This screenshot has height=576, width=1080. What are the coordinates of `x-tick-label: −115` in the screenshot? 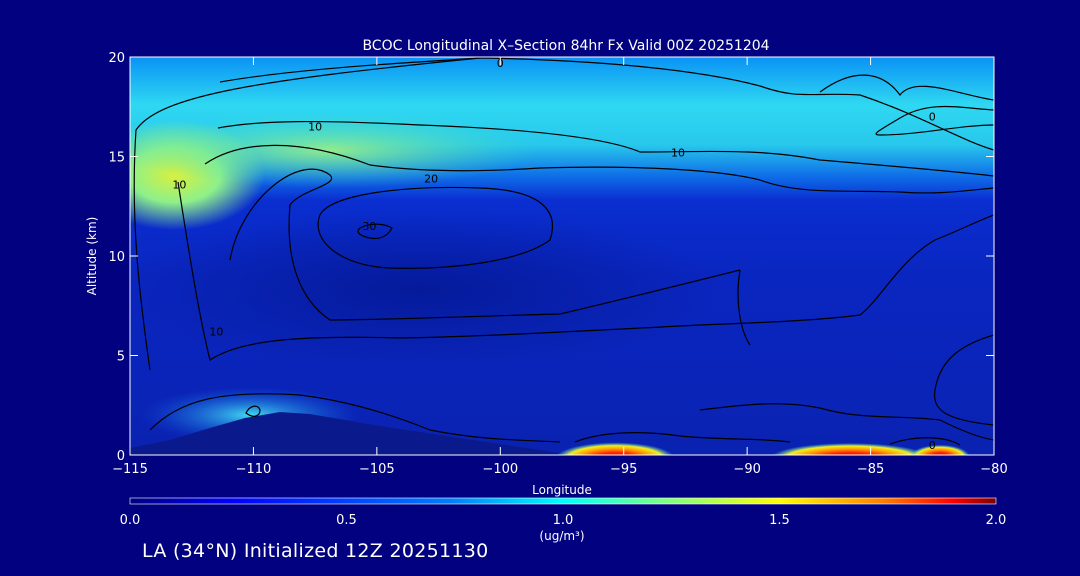 It's located at (130, 469).